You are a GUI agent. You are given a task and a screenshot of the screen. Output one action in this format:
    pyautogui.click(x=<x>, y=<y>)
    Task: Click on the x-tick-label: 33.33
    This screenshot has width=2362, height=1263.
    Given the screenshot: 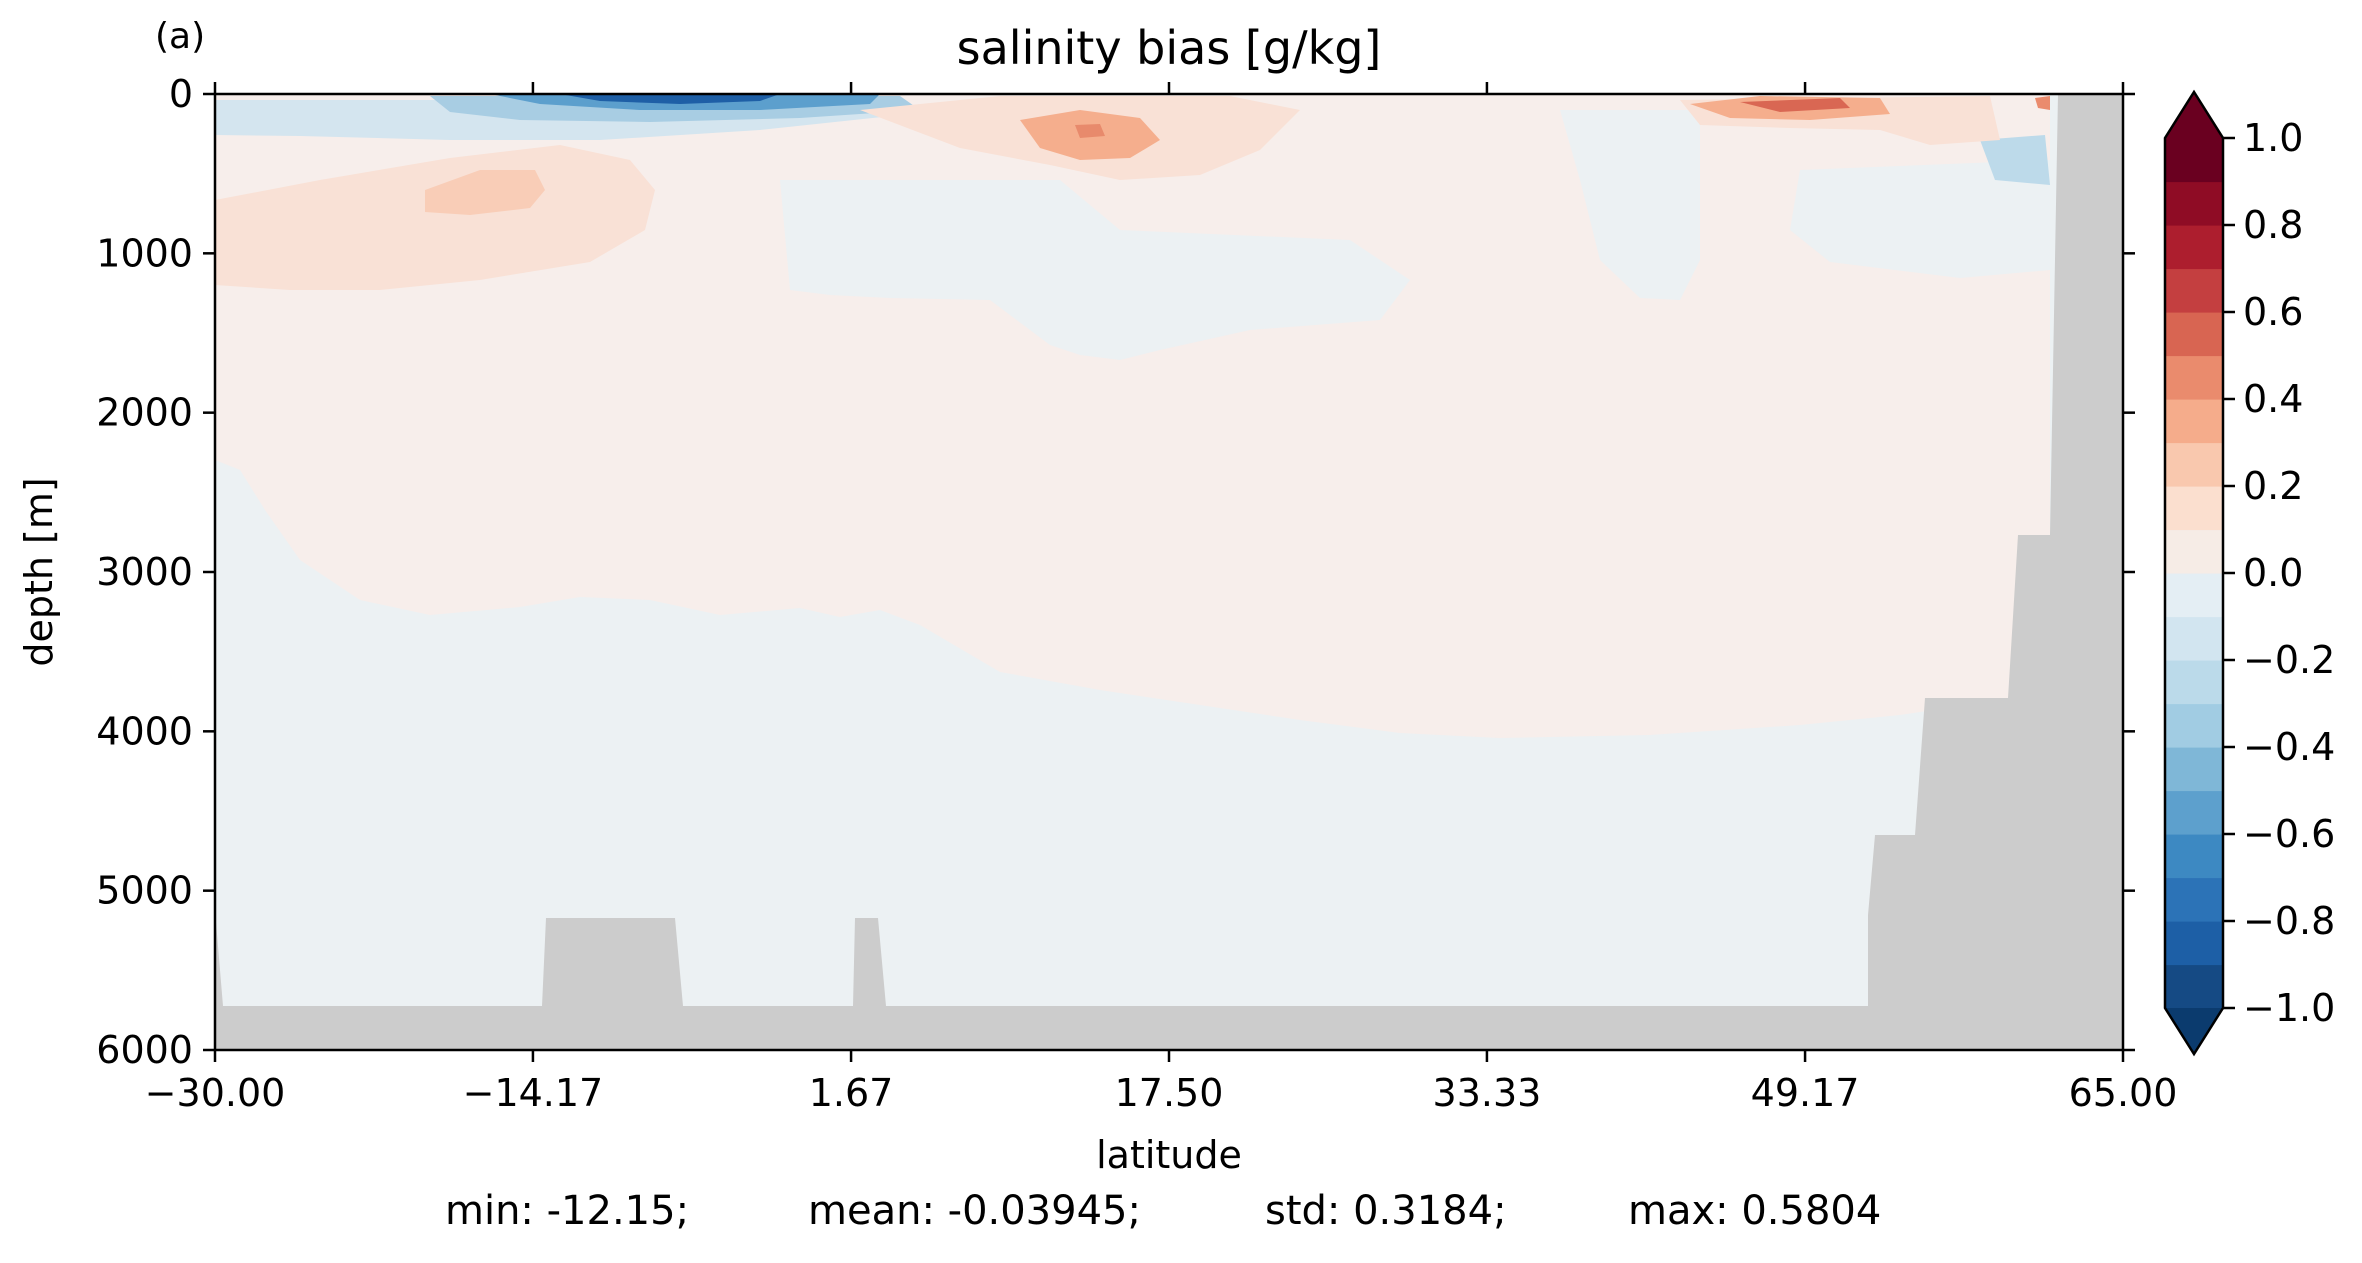 What is the action you would take?
    pyautogui.click(x=1487, y=1093)
    